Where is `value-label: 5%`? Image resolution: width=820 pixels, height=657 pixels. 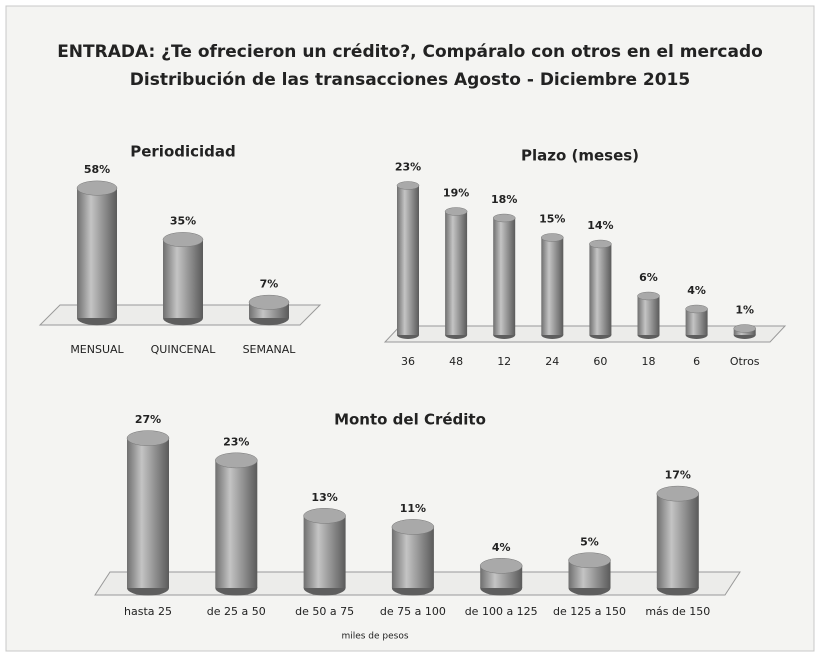
value-label: 5% is located at coordinates (589, 541).